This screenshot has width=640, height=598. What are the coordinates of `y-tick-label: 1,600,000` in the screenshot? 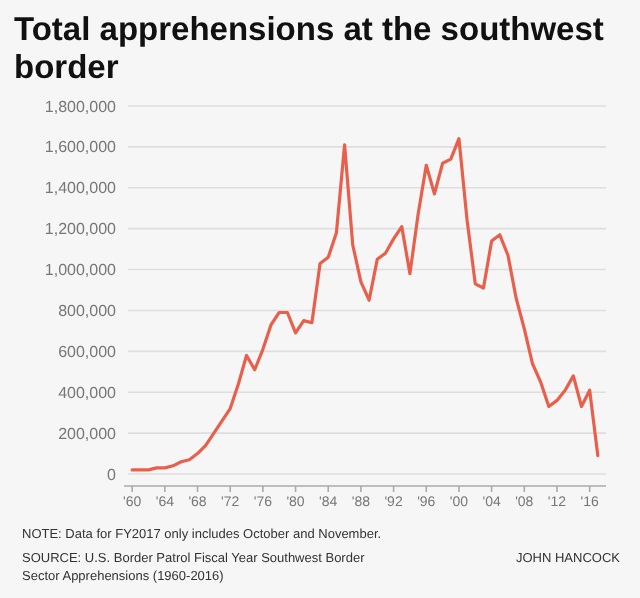 It's located at (81, 147).